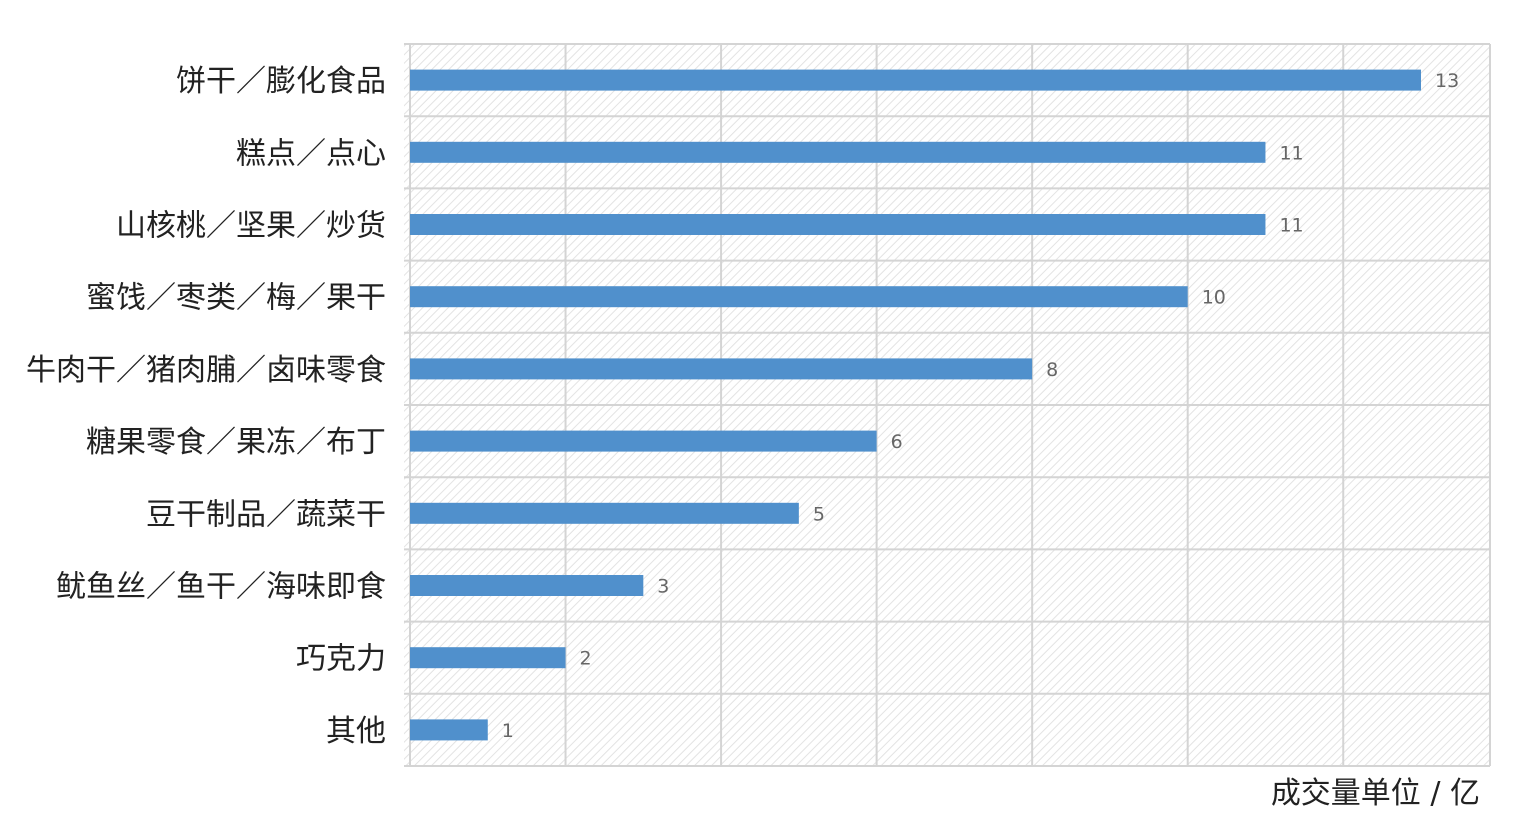 The image size is (1536, 826). What do you see at coordinates (311, 153) in the screenshot?
I see `category-label: 糕点／点心` at bounding box center [311, 153].